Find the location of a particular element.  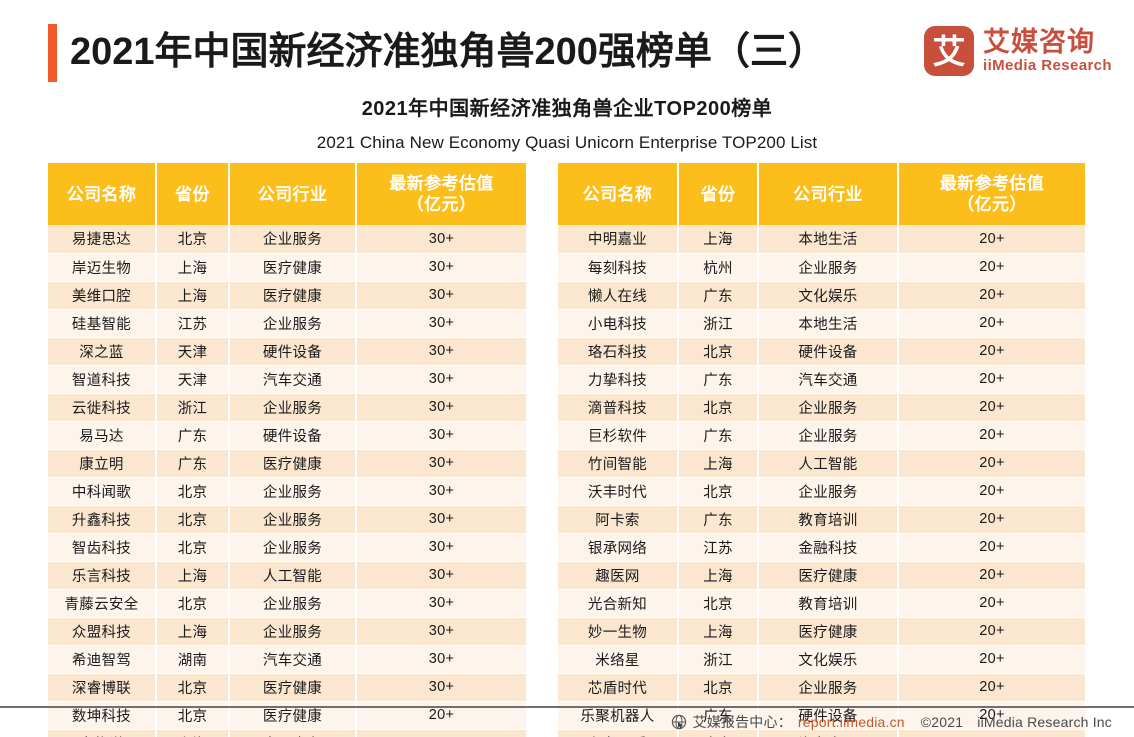

table-row: 岸迈生物 上海 医疗健康 30+ is located at coordinates (287, 267).